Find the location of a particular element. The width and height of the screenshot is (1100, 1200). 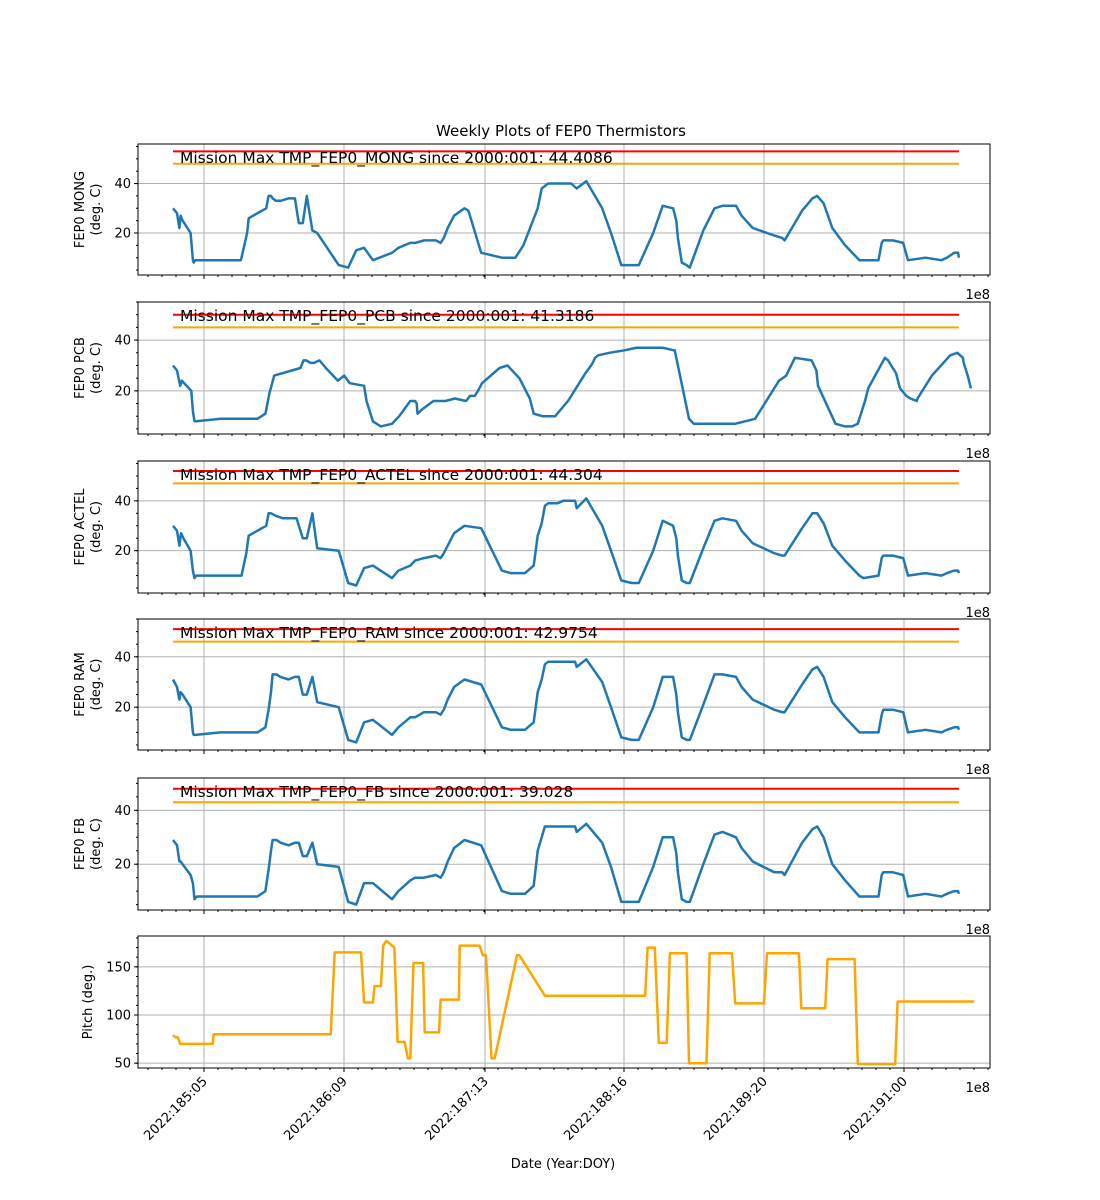

y-tick-label: 100 is located at coordinates (118, 1016).